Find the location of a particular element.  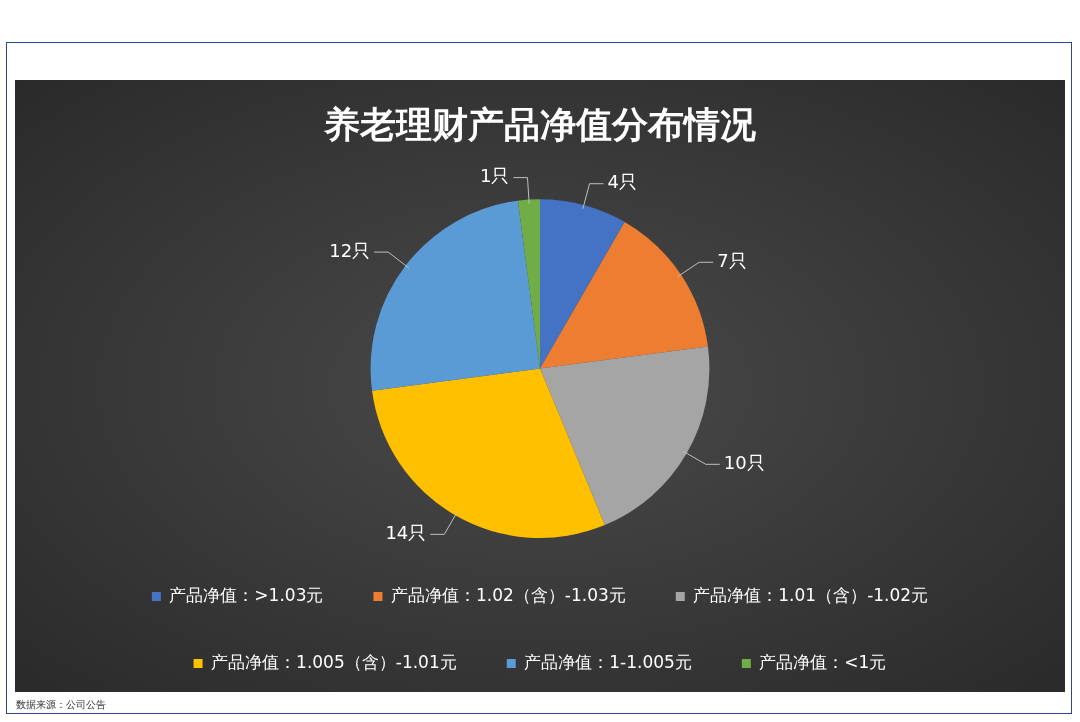

legend-label: 产品净值：>1.03元 is located at coordinates (246, 594).